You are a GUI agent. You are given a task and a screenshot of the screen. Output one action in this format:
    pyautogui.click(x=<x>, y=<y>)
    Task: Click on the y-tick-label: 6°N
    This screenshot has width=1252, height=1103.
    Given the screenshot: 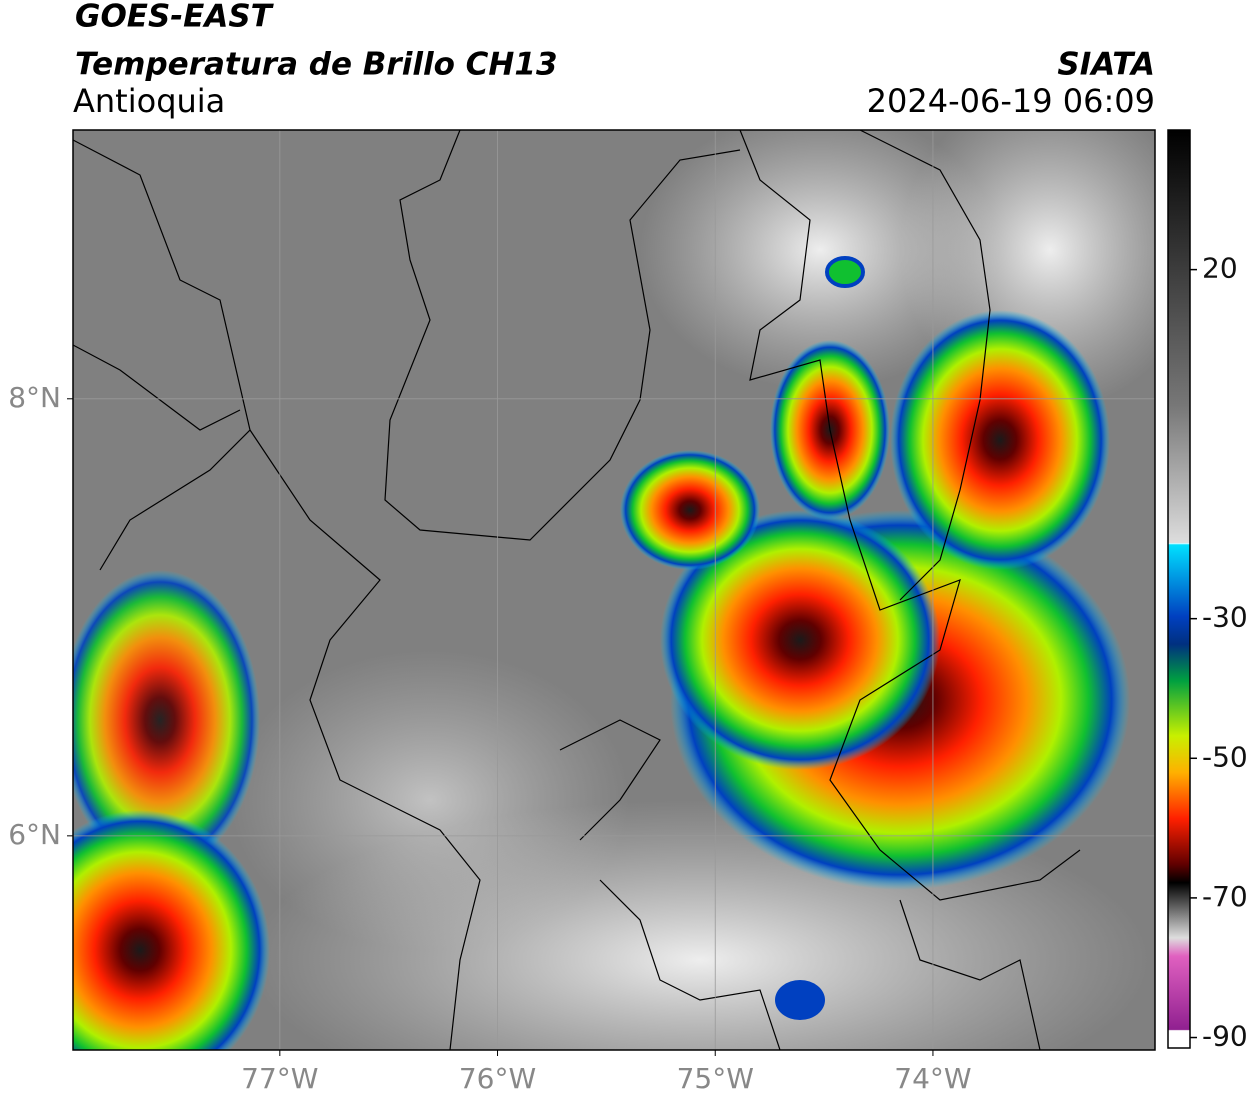 What is the action you would take?
    pyautogui.click(x=34, y=834)
    